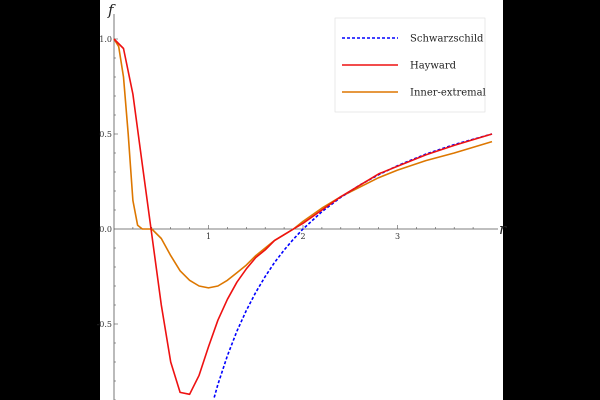 This screenshot has height=400, width=600. Describe the element at coordinates (111, 10) in the screenshot. I see `y-axis-label: f` at that location.